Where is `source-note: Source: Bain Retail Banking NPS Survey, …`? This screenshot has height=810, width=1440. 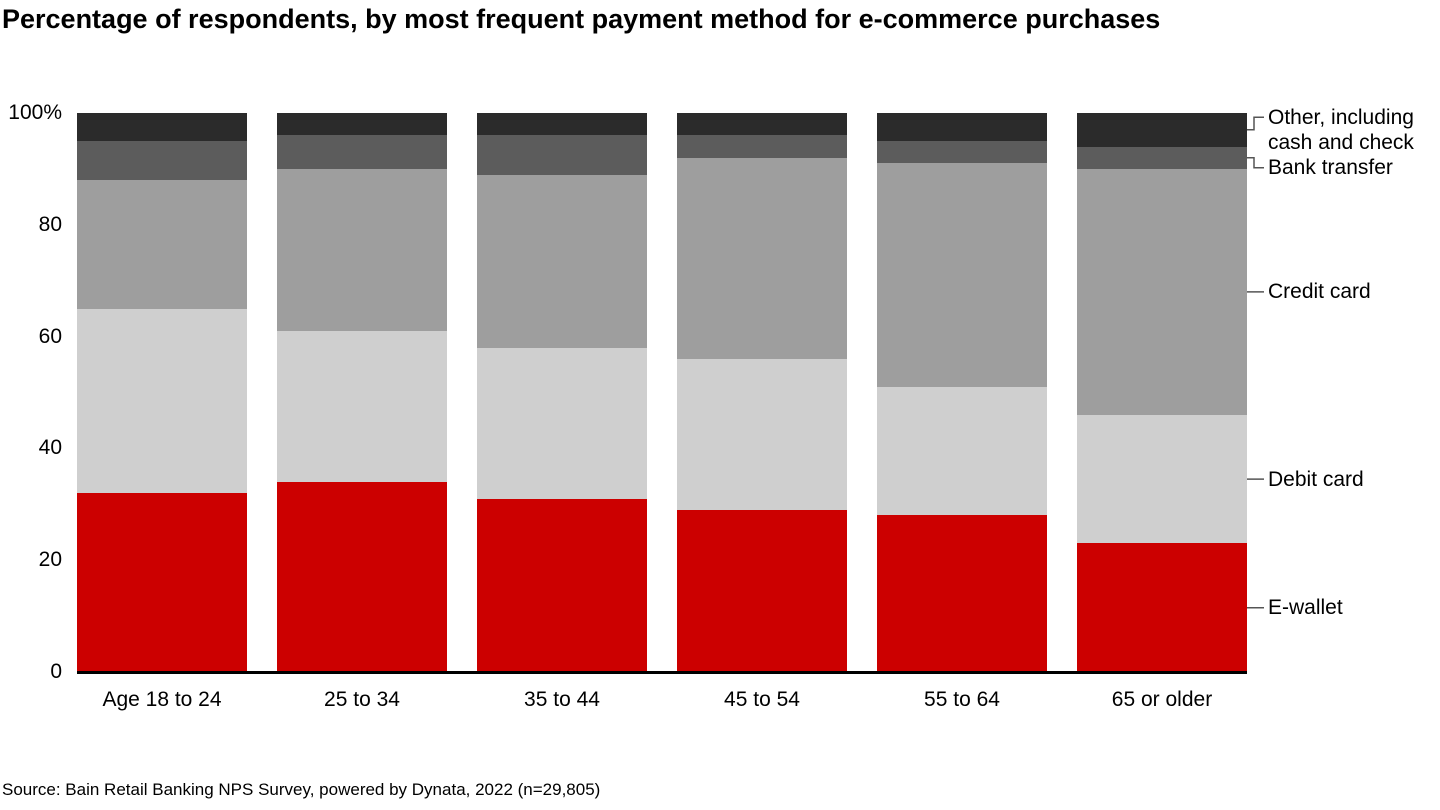
source-note: Source: Bain Retail Banking NPS Survey, … is located at coordinates (301, 789).